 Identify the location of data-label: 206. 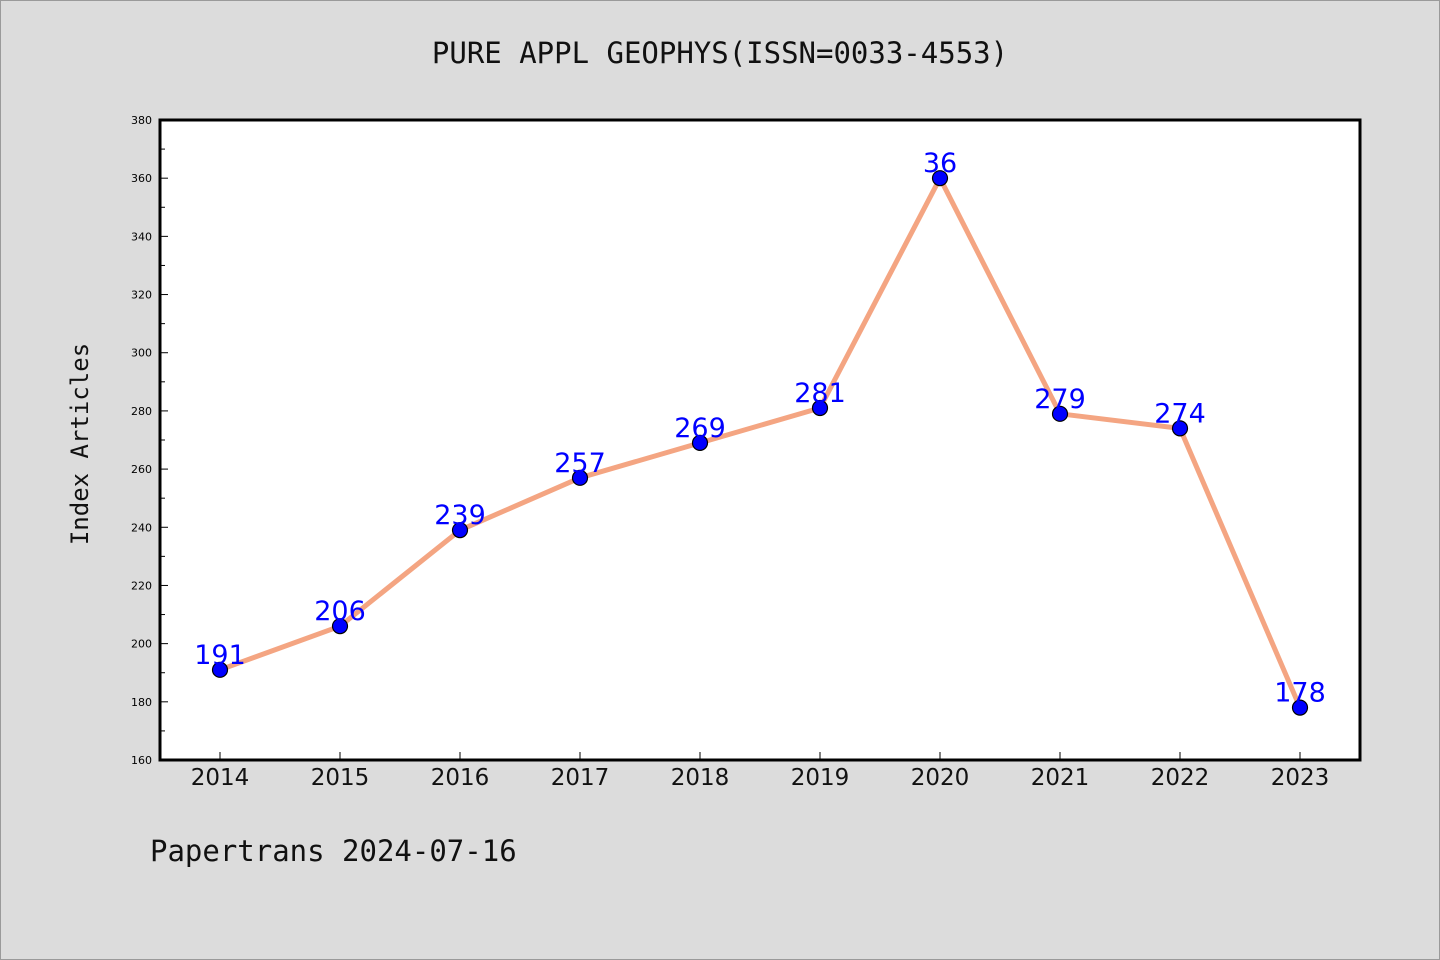
(340, 611).